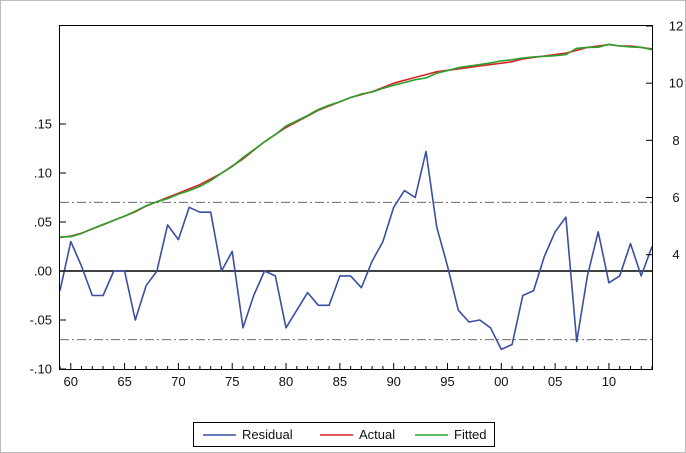 The width and height of the screenshot is (686, 453). What do you see at coordinates (41, 320) in the screenshot?
I see `left-y-tick-label: -.05` at bounding box center [41, 320].